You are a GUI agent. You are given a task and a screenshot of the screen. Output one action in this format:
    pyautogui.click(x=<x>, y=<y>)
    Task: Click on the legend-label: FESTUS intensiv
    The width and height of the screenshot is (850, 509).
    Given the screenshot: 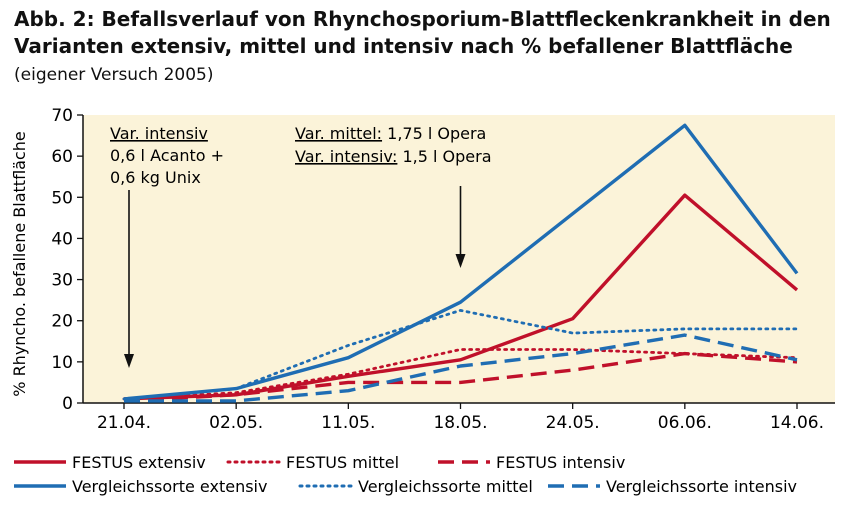 What is the action you would take?
    pyautogui.click(x=560, y=462)
    